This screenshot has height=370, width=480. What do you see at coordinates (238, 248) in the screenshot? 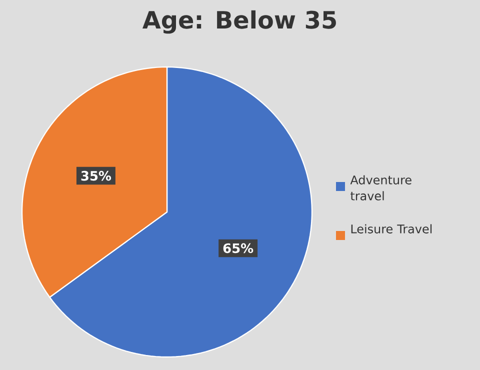
I see `data-label: 65%` at bounding box center [238, 248].